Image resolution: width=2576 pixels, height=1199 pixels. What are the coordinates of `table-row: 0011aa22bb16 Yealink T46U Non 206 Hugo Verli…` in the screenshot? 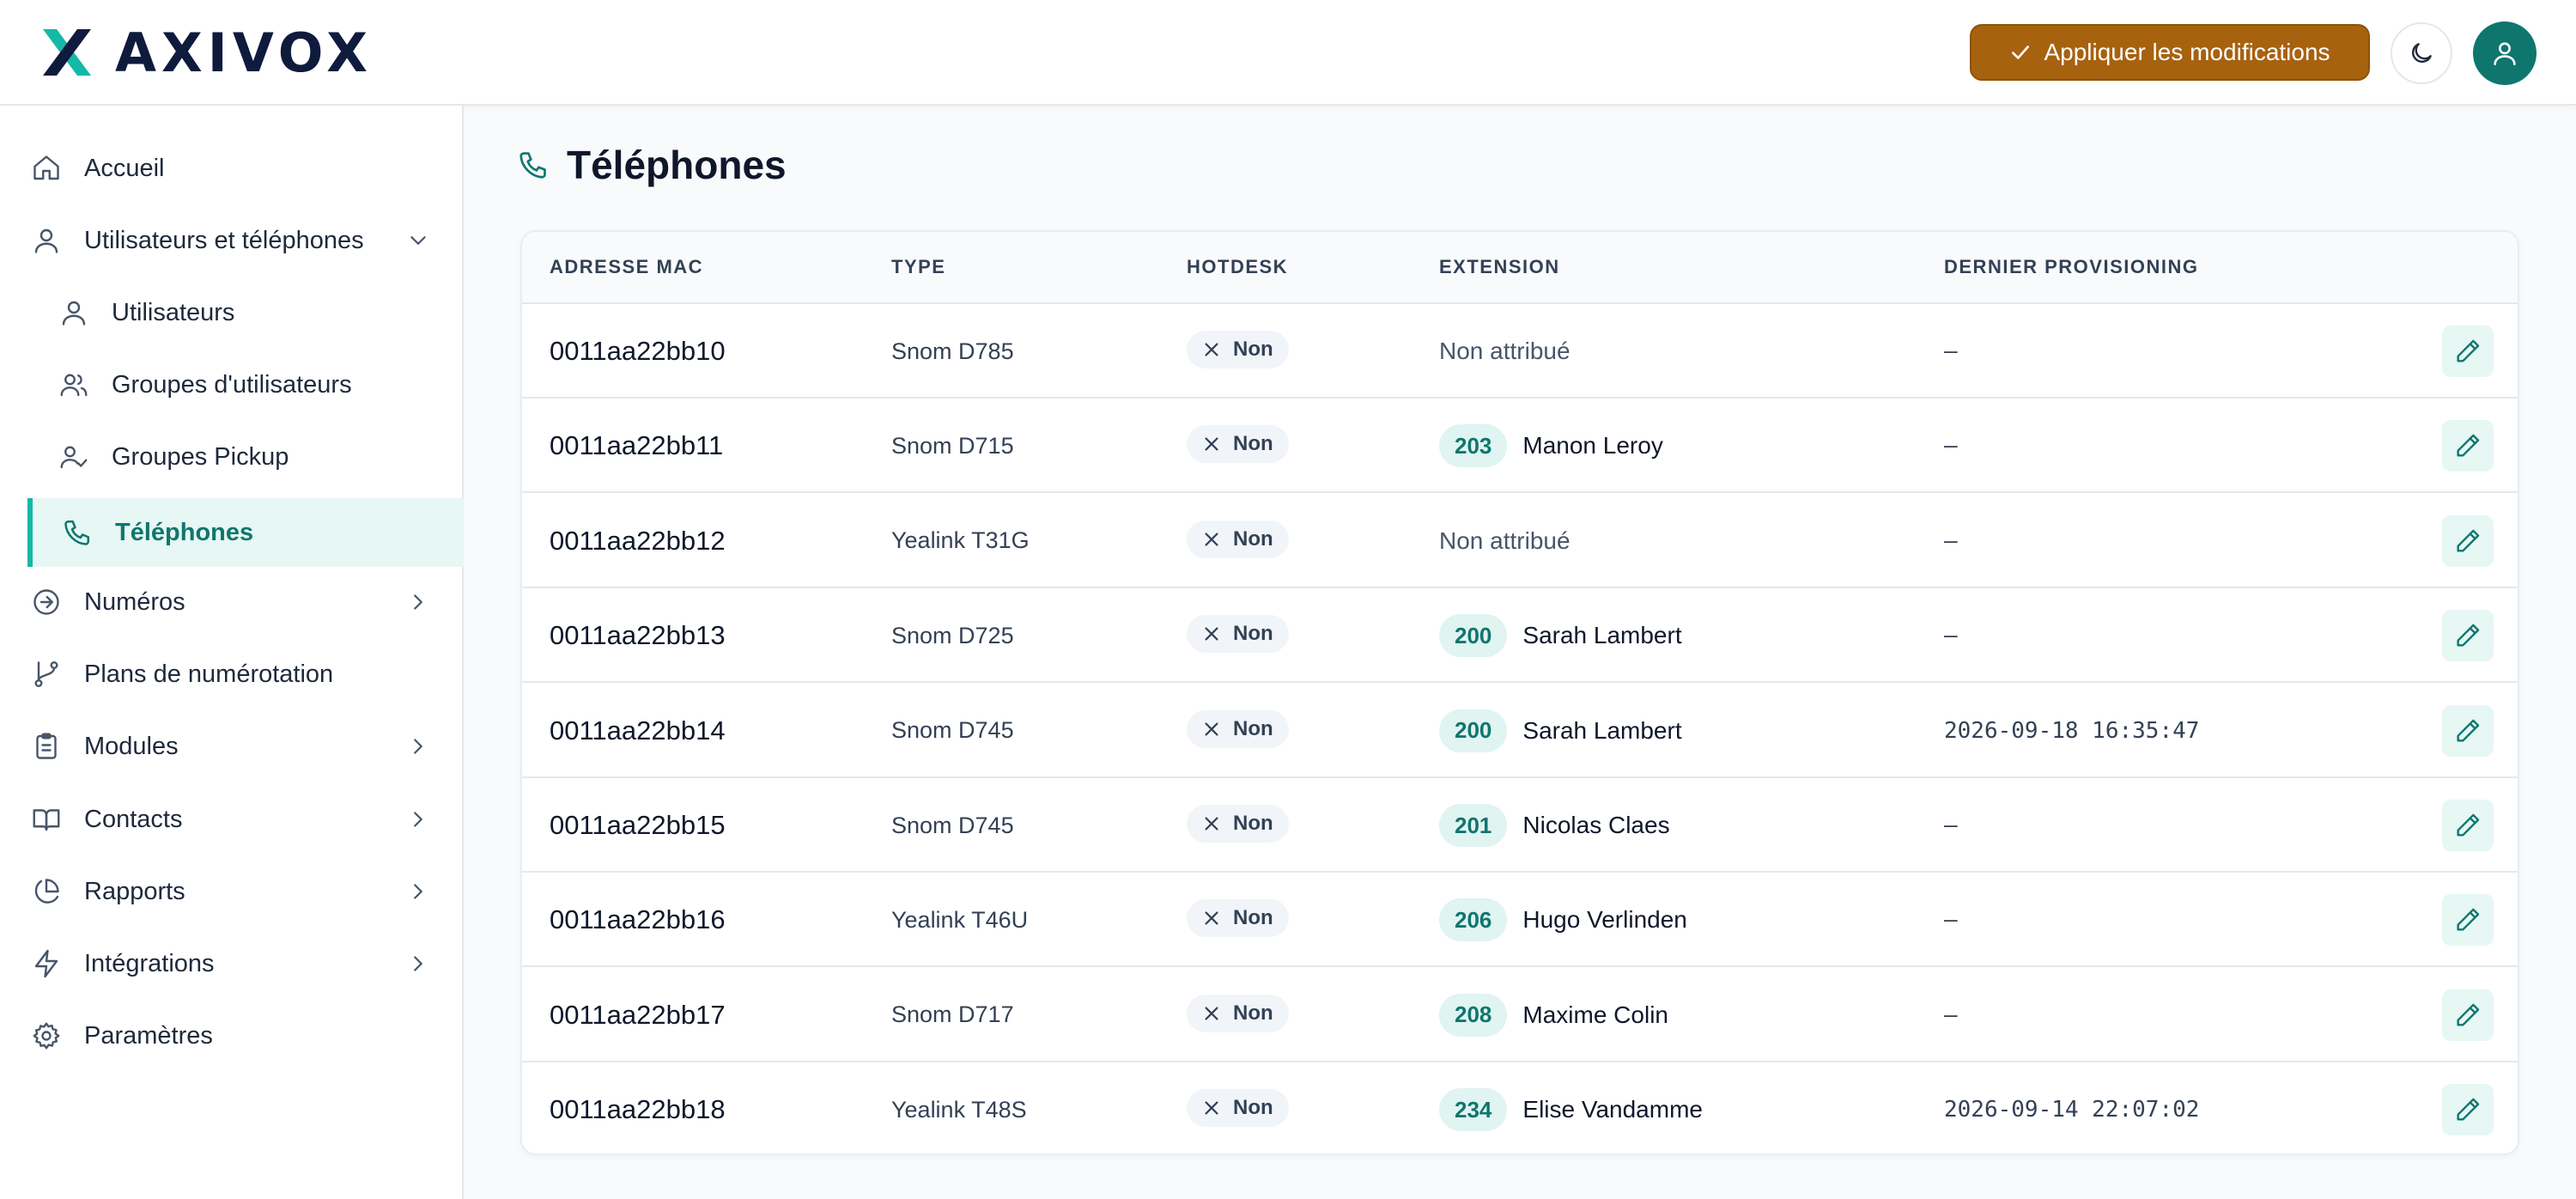 It's located at (1520, 920).